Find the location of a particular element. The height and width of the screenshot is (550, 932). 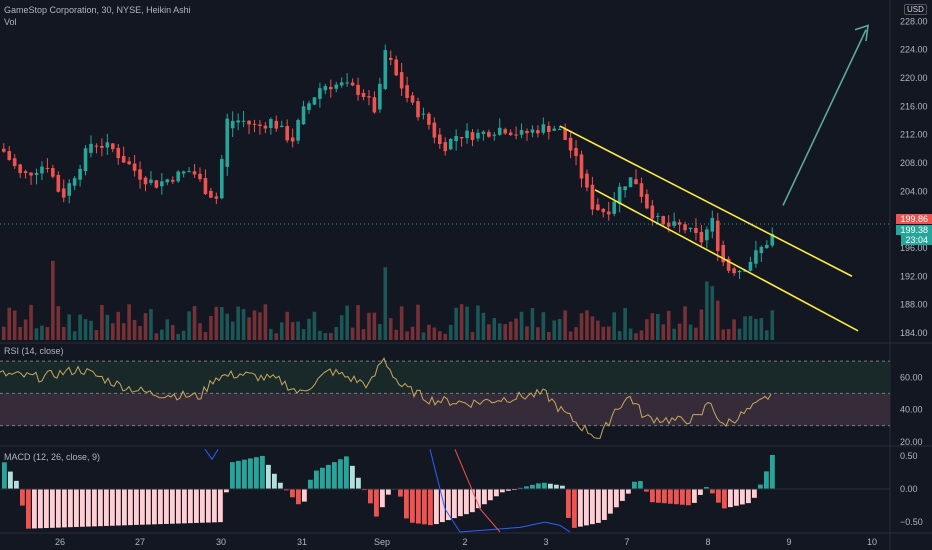

countdown-label: 23:04 is located at coordinates (916, 240).